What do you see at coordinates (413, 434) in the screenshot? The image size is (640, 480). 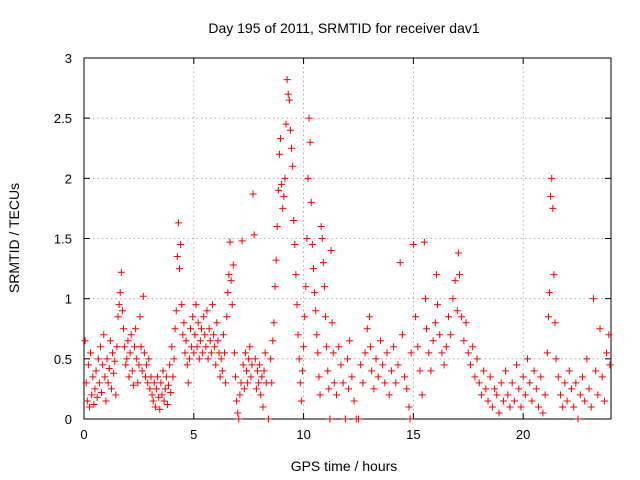 I see `x-tick-label: 15` at bounding box center [413, 434].